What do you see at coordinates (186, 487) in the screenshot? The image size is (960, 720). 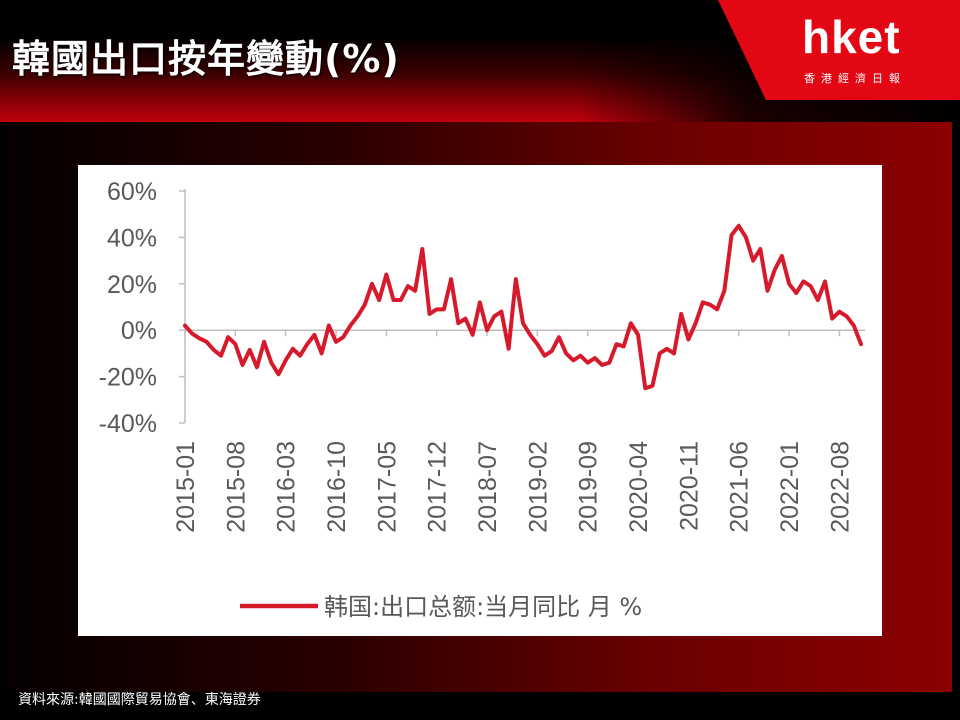 I see `x-tick-label: 2015-01` at bounding box center [186, 487].